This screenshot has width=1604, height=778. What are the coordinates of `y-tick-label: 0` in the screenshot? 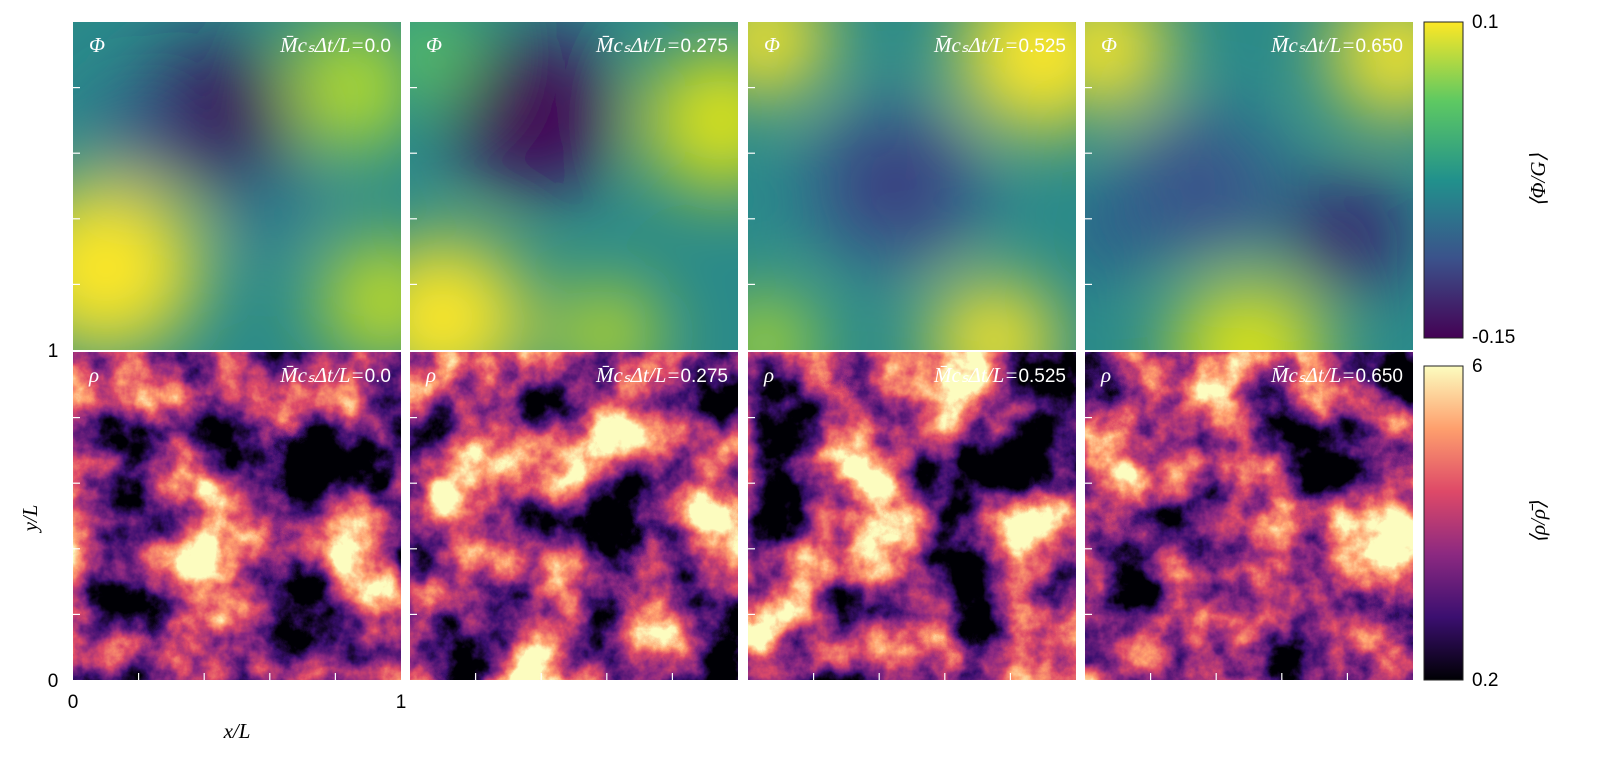 It's located at (53, 681).